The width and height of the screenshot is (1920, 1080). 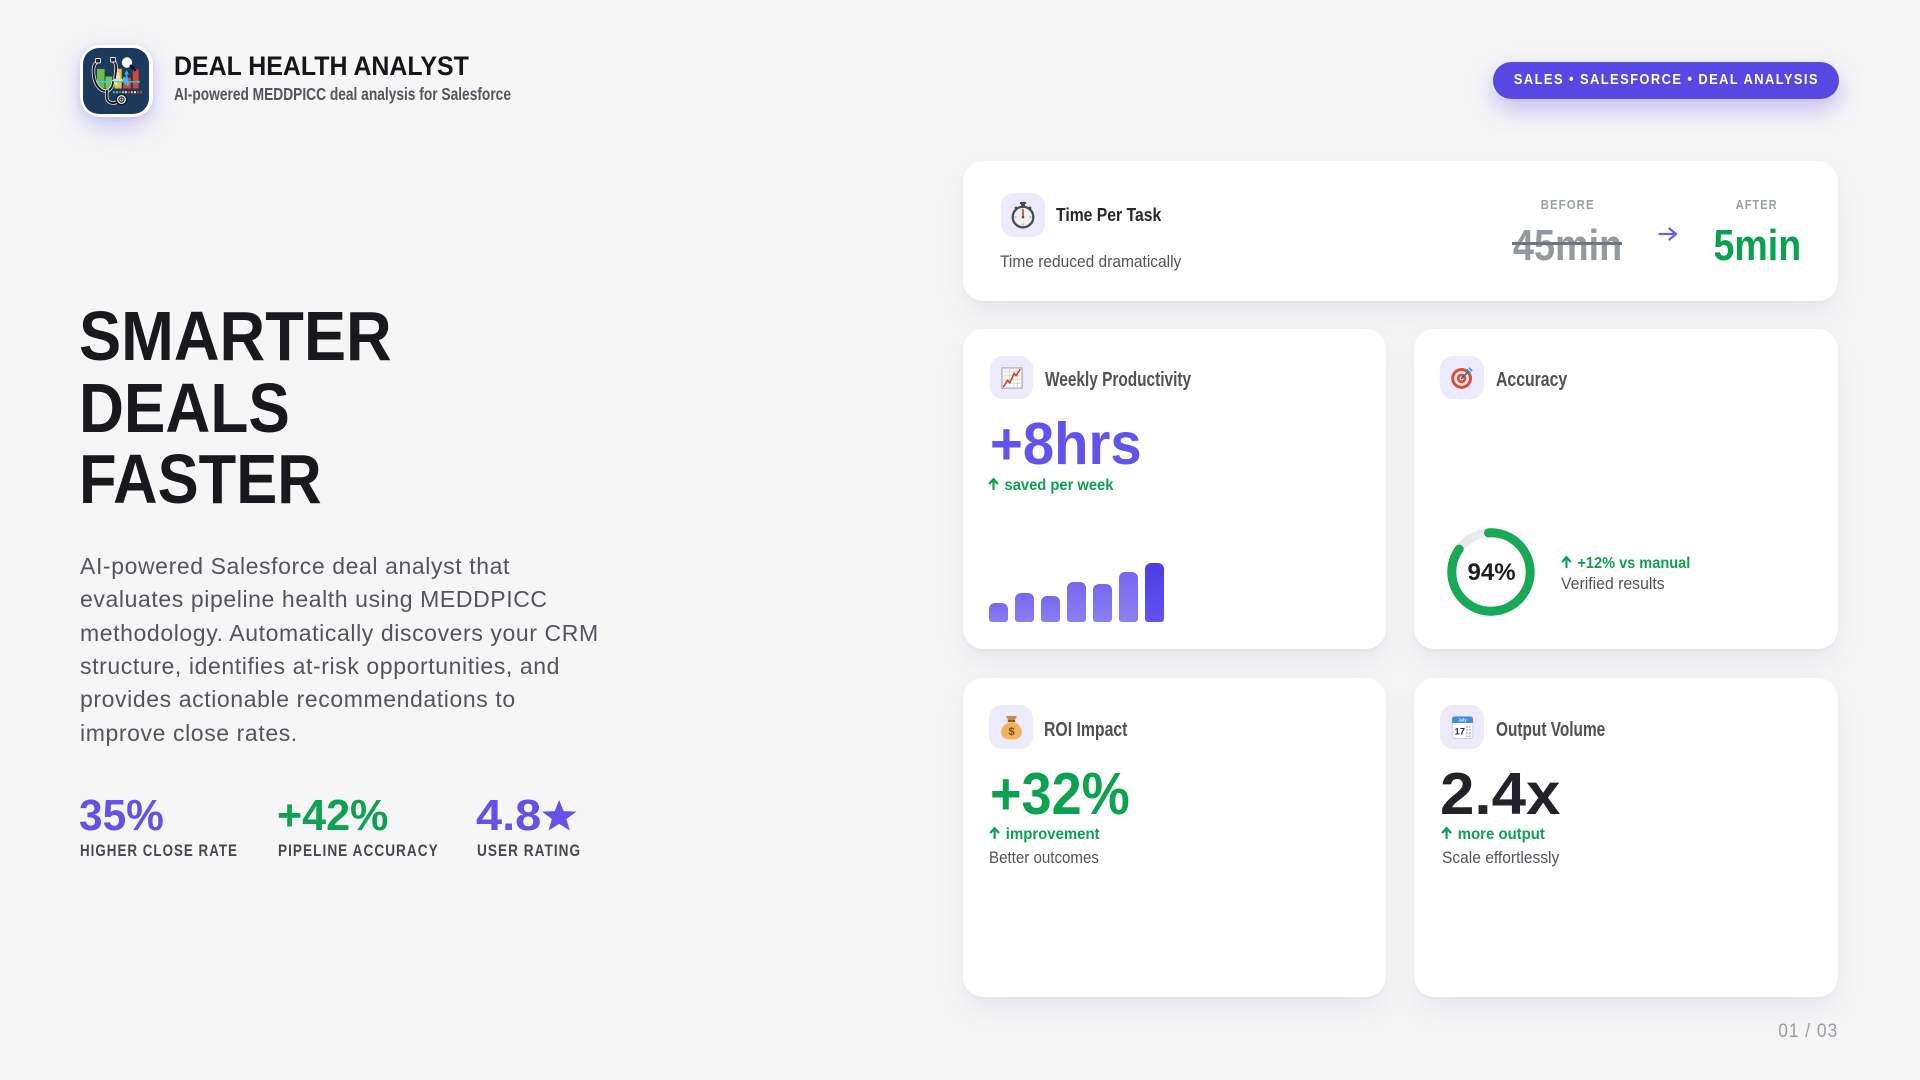 I want to click on svg-text: 17, so click(x=1459, y=731).